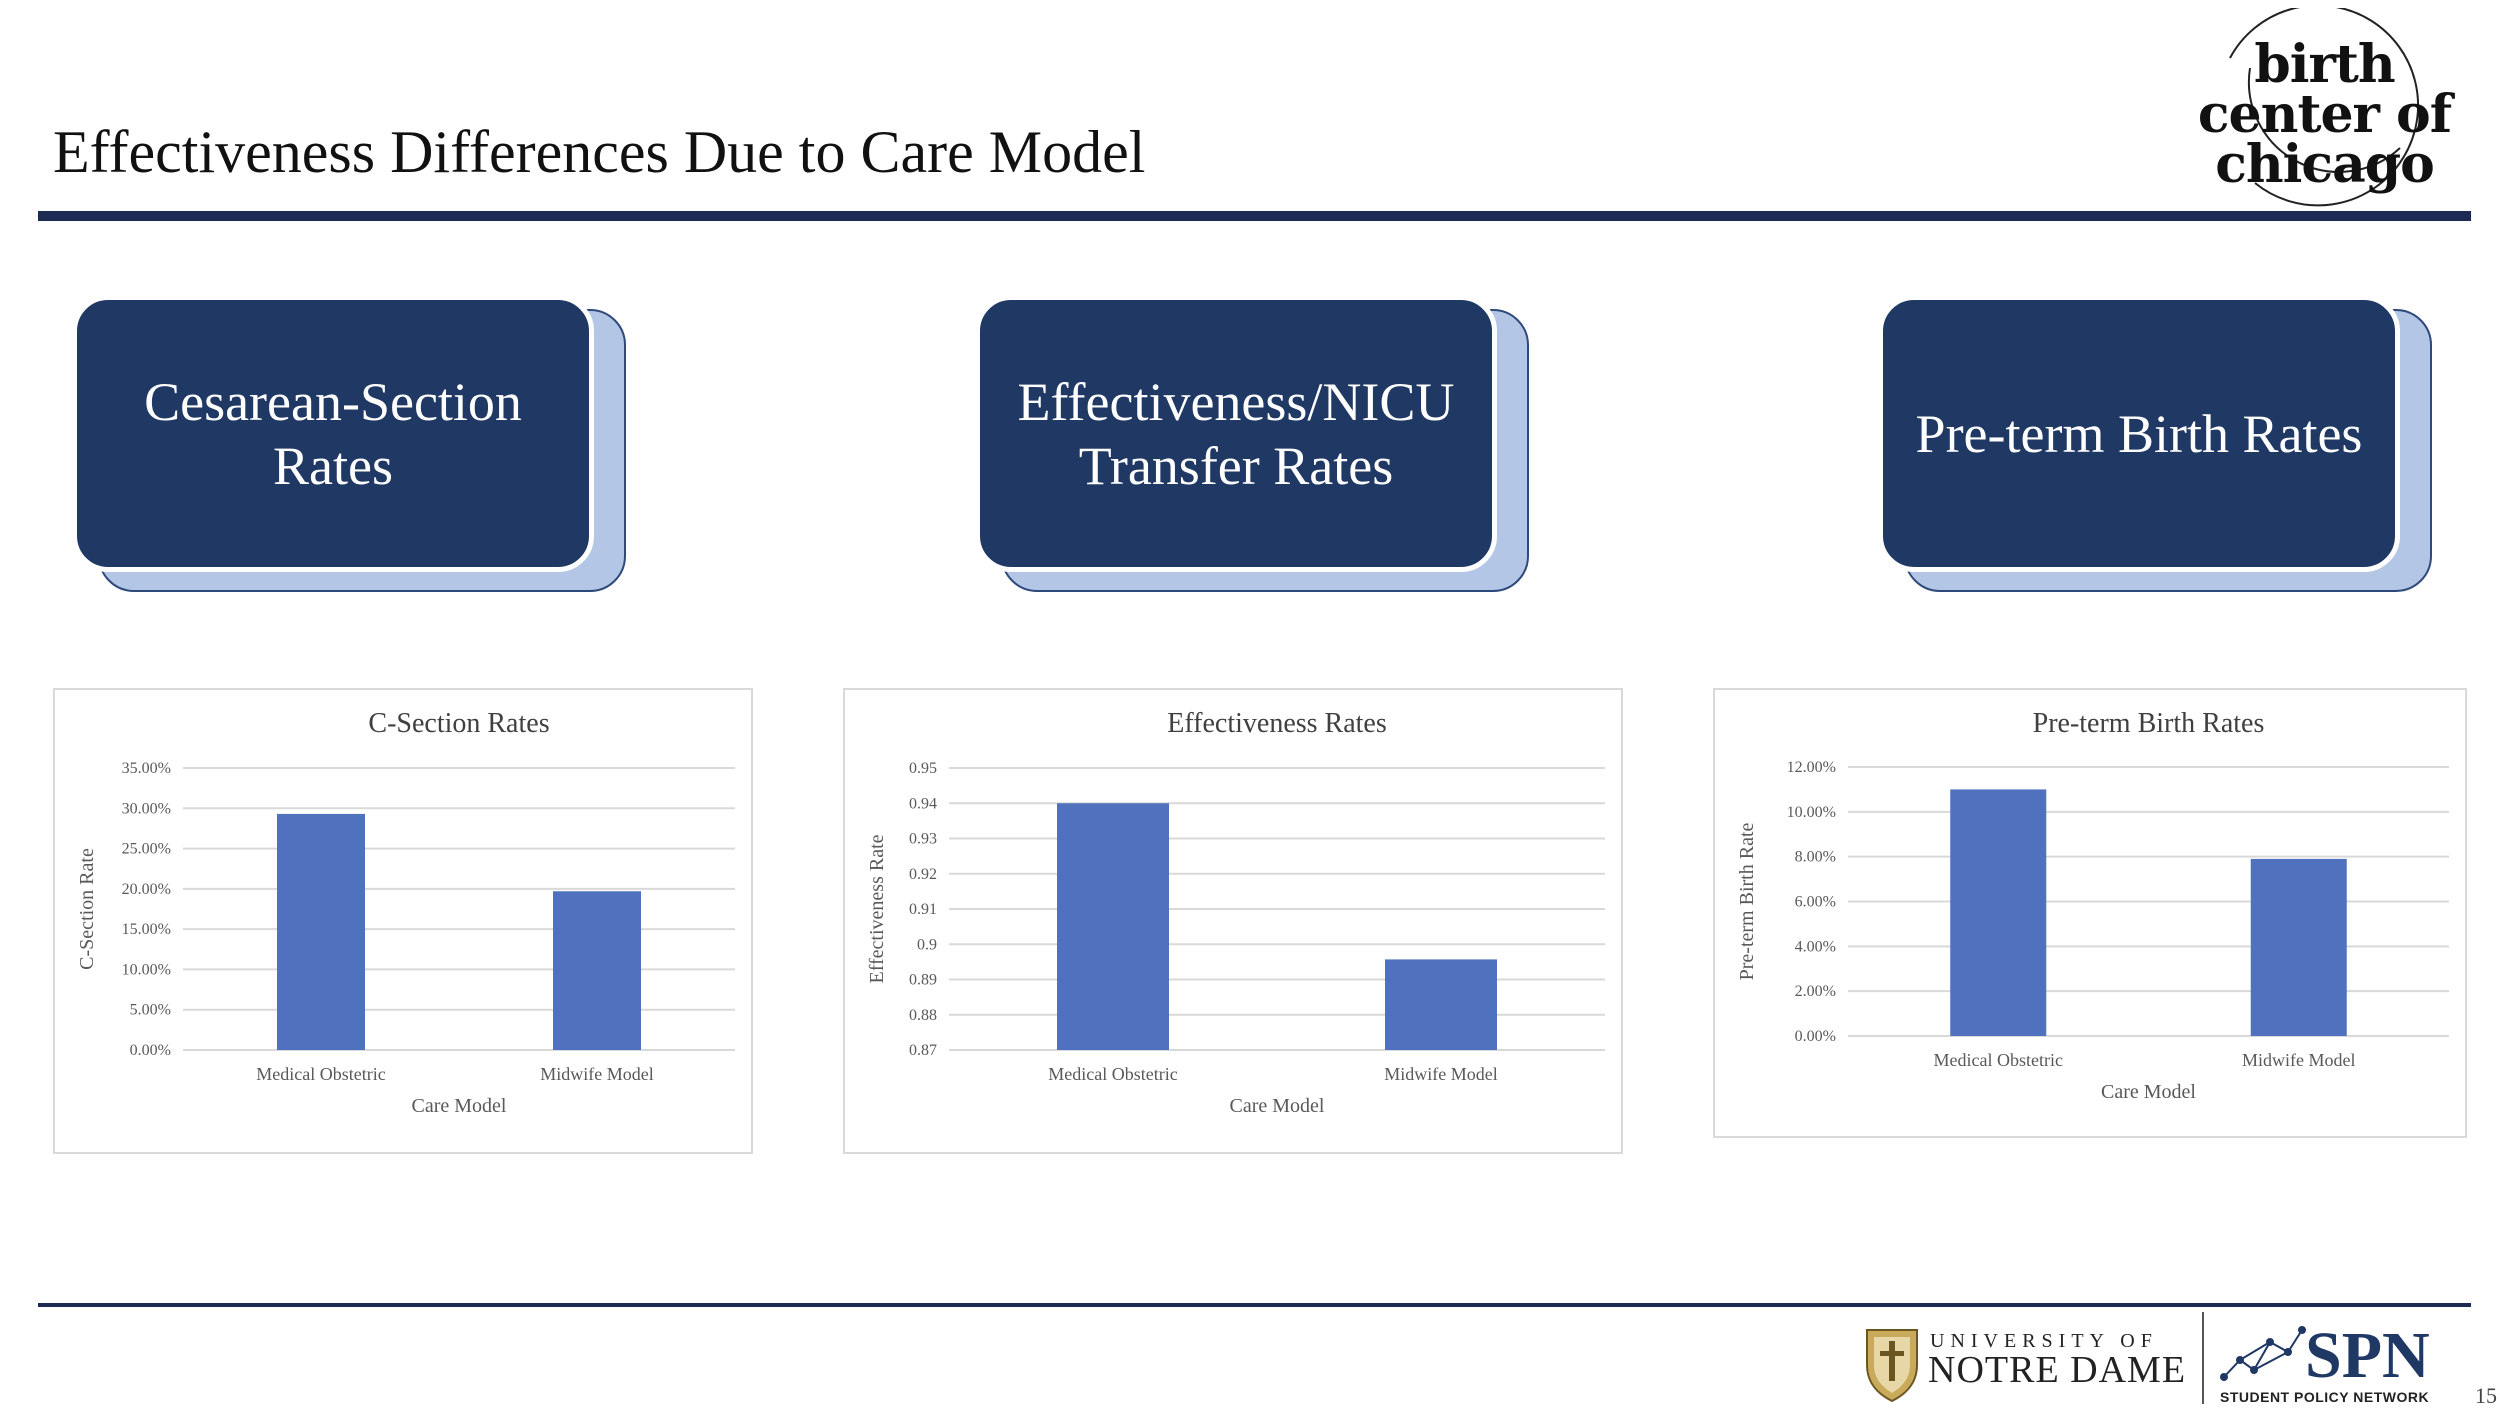 The height and width of the screenshot is (1409, 2500). What do you see at coordinates (923, 803) in the screenshot?
I see `y-tick-label: 0.94` at bounding box center [923, 803].